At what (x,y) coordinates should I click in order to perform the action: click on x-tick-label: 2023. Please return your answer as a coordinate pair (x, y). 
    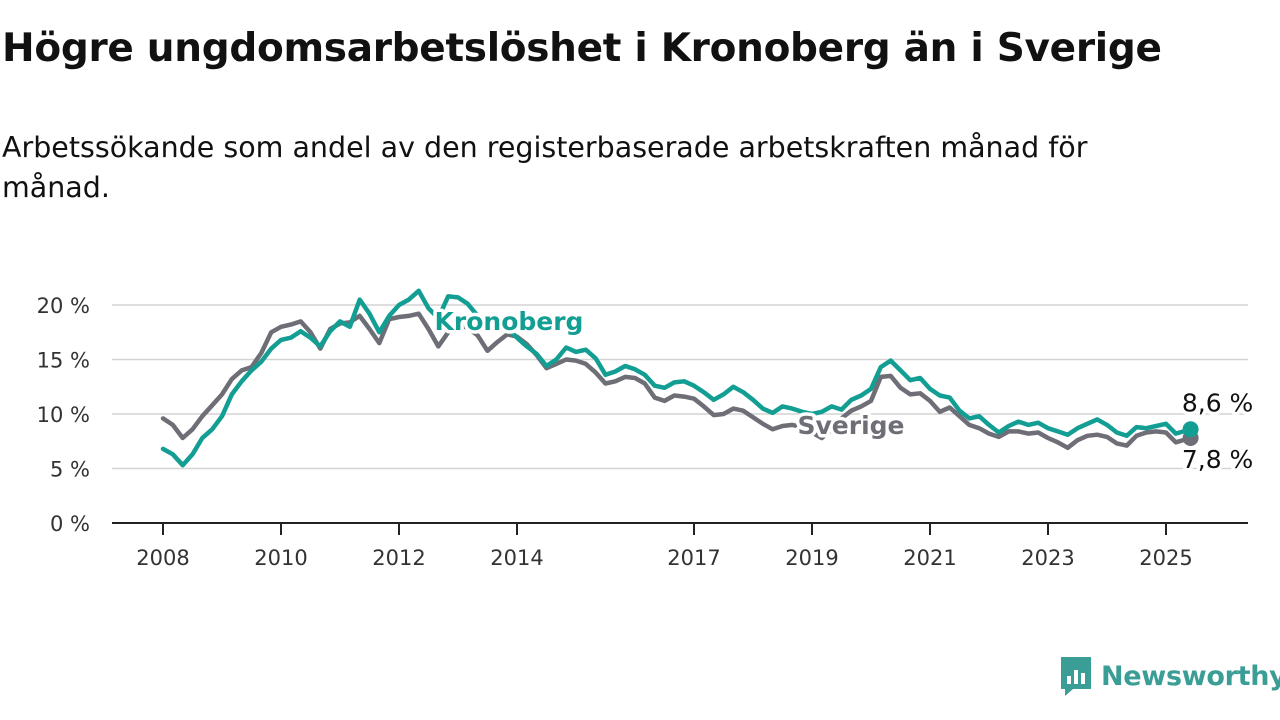
    Looking at the image, I should click on (1047, 558).